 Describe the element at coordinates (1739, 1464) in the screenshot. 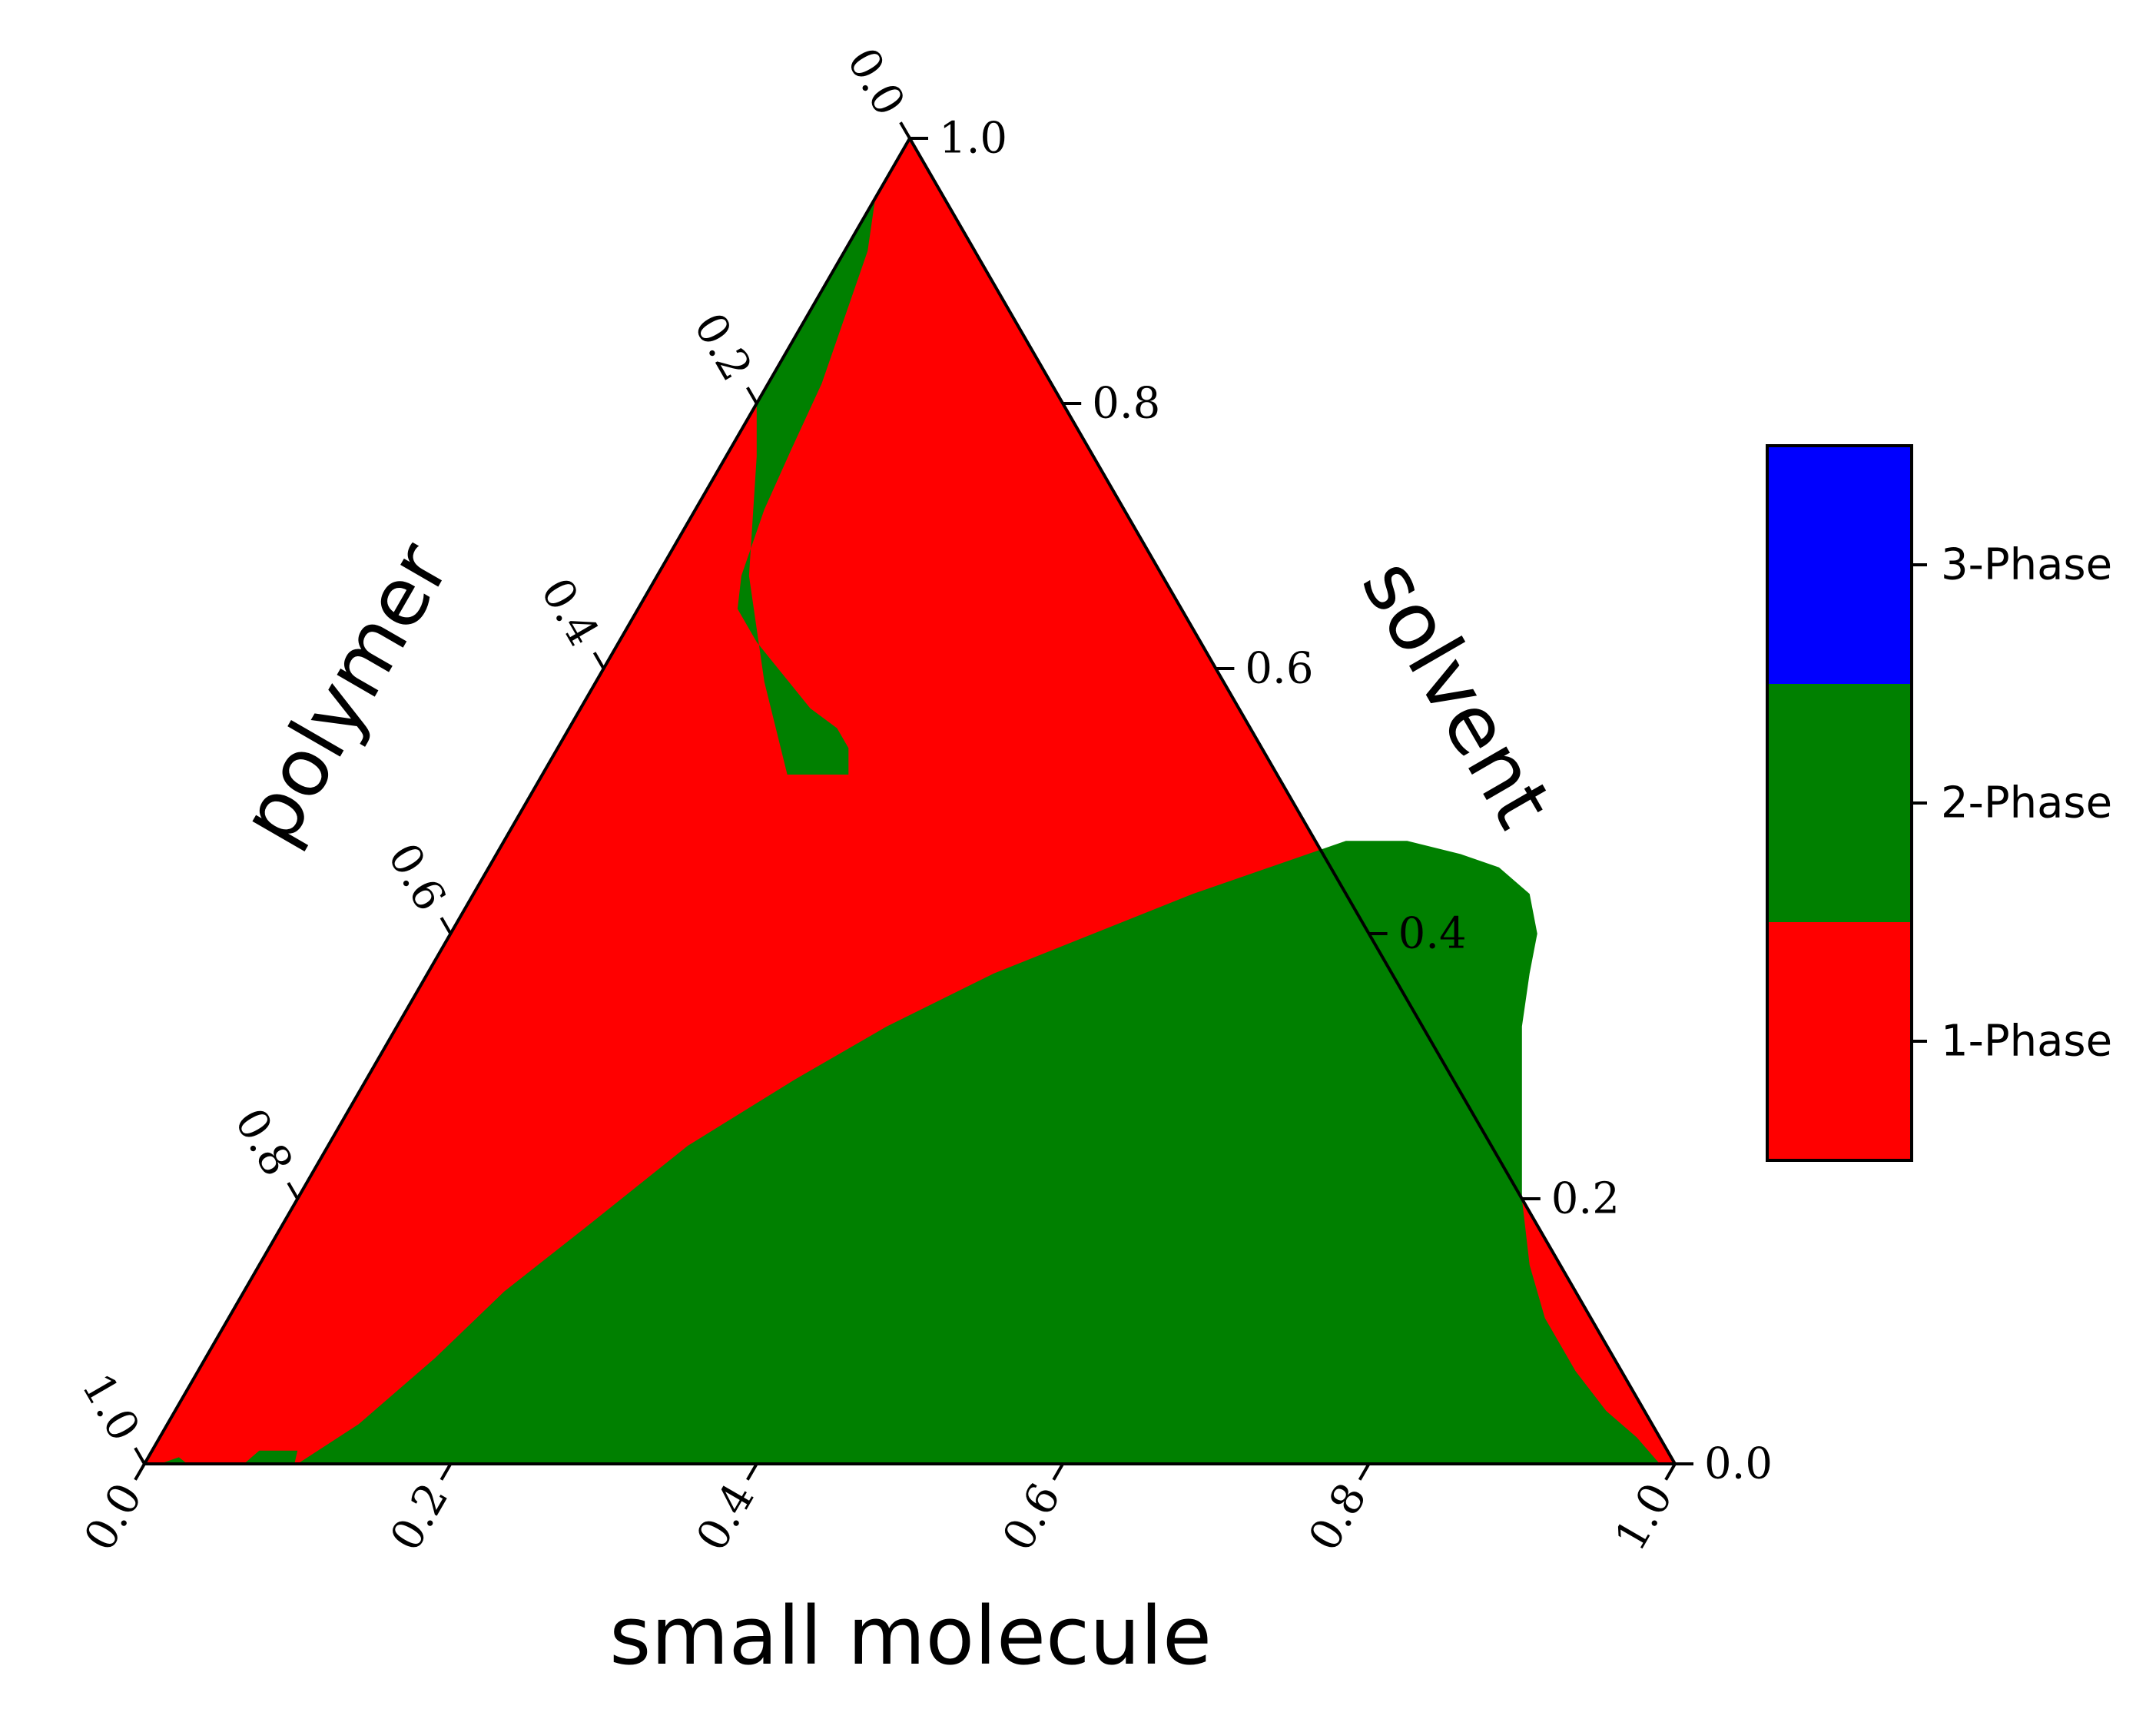

I see `right-tick-label: 0.0` at that location.